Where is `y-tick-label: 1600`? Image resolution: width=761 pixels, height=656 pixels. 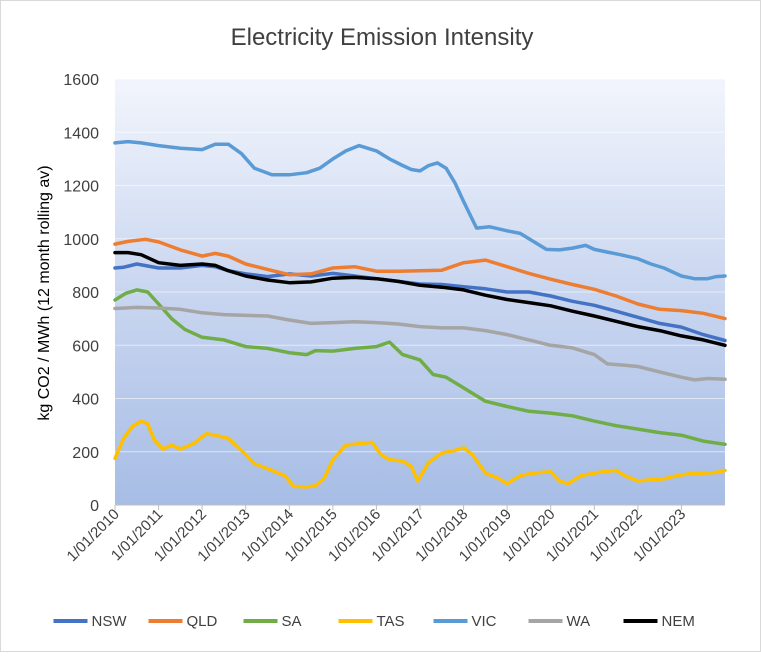 y-tick-label: 1600 is located at coordinates (81, 80).